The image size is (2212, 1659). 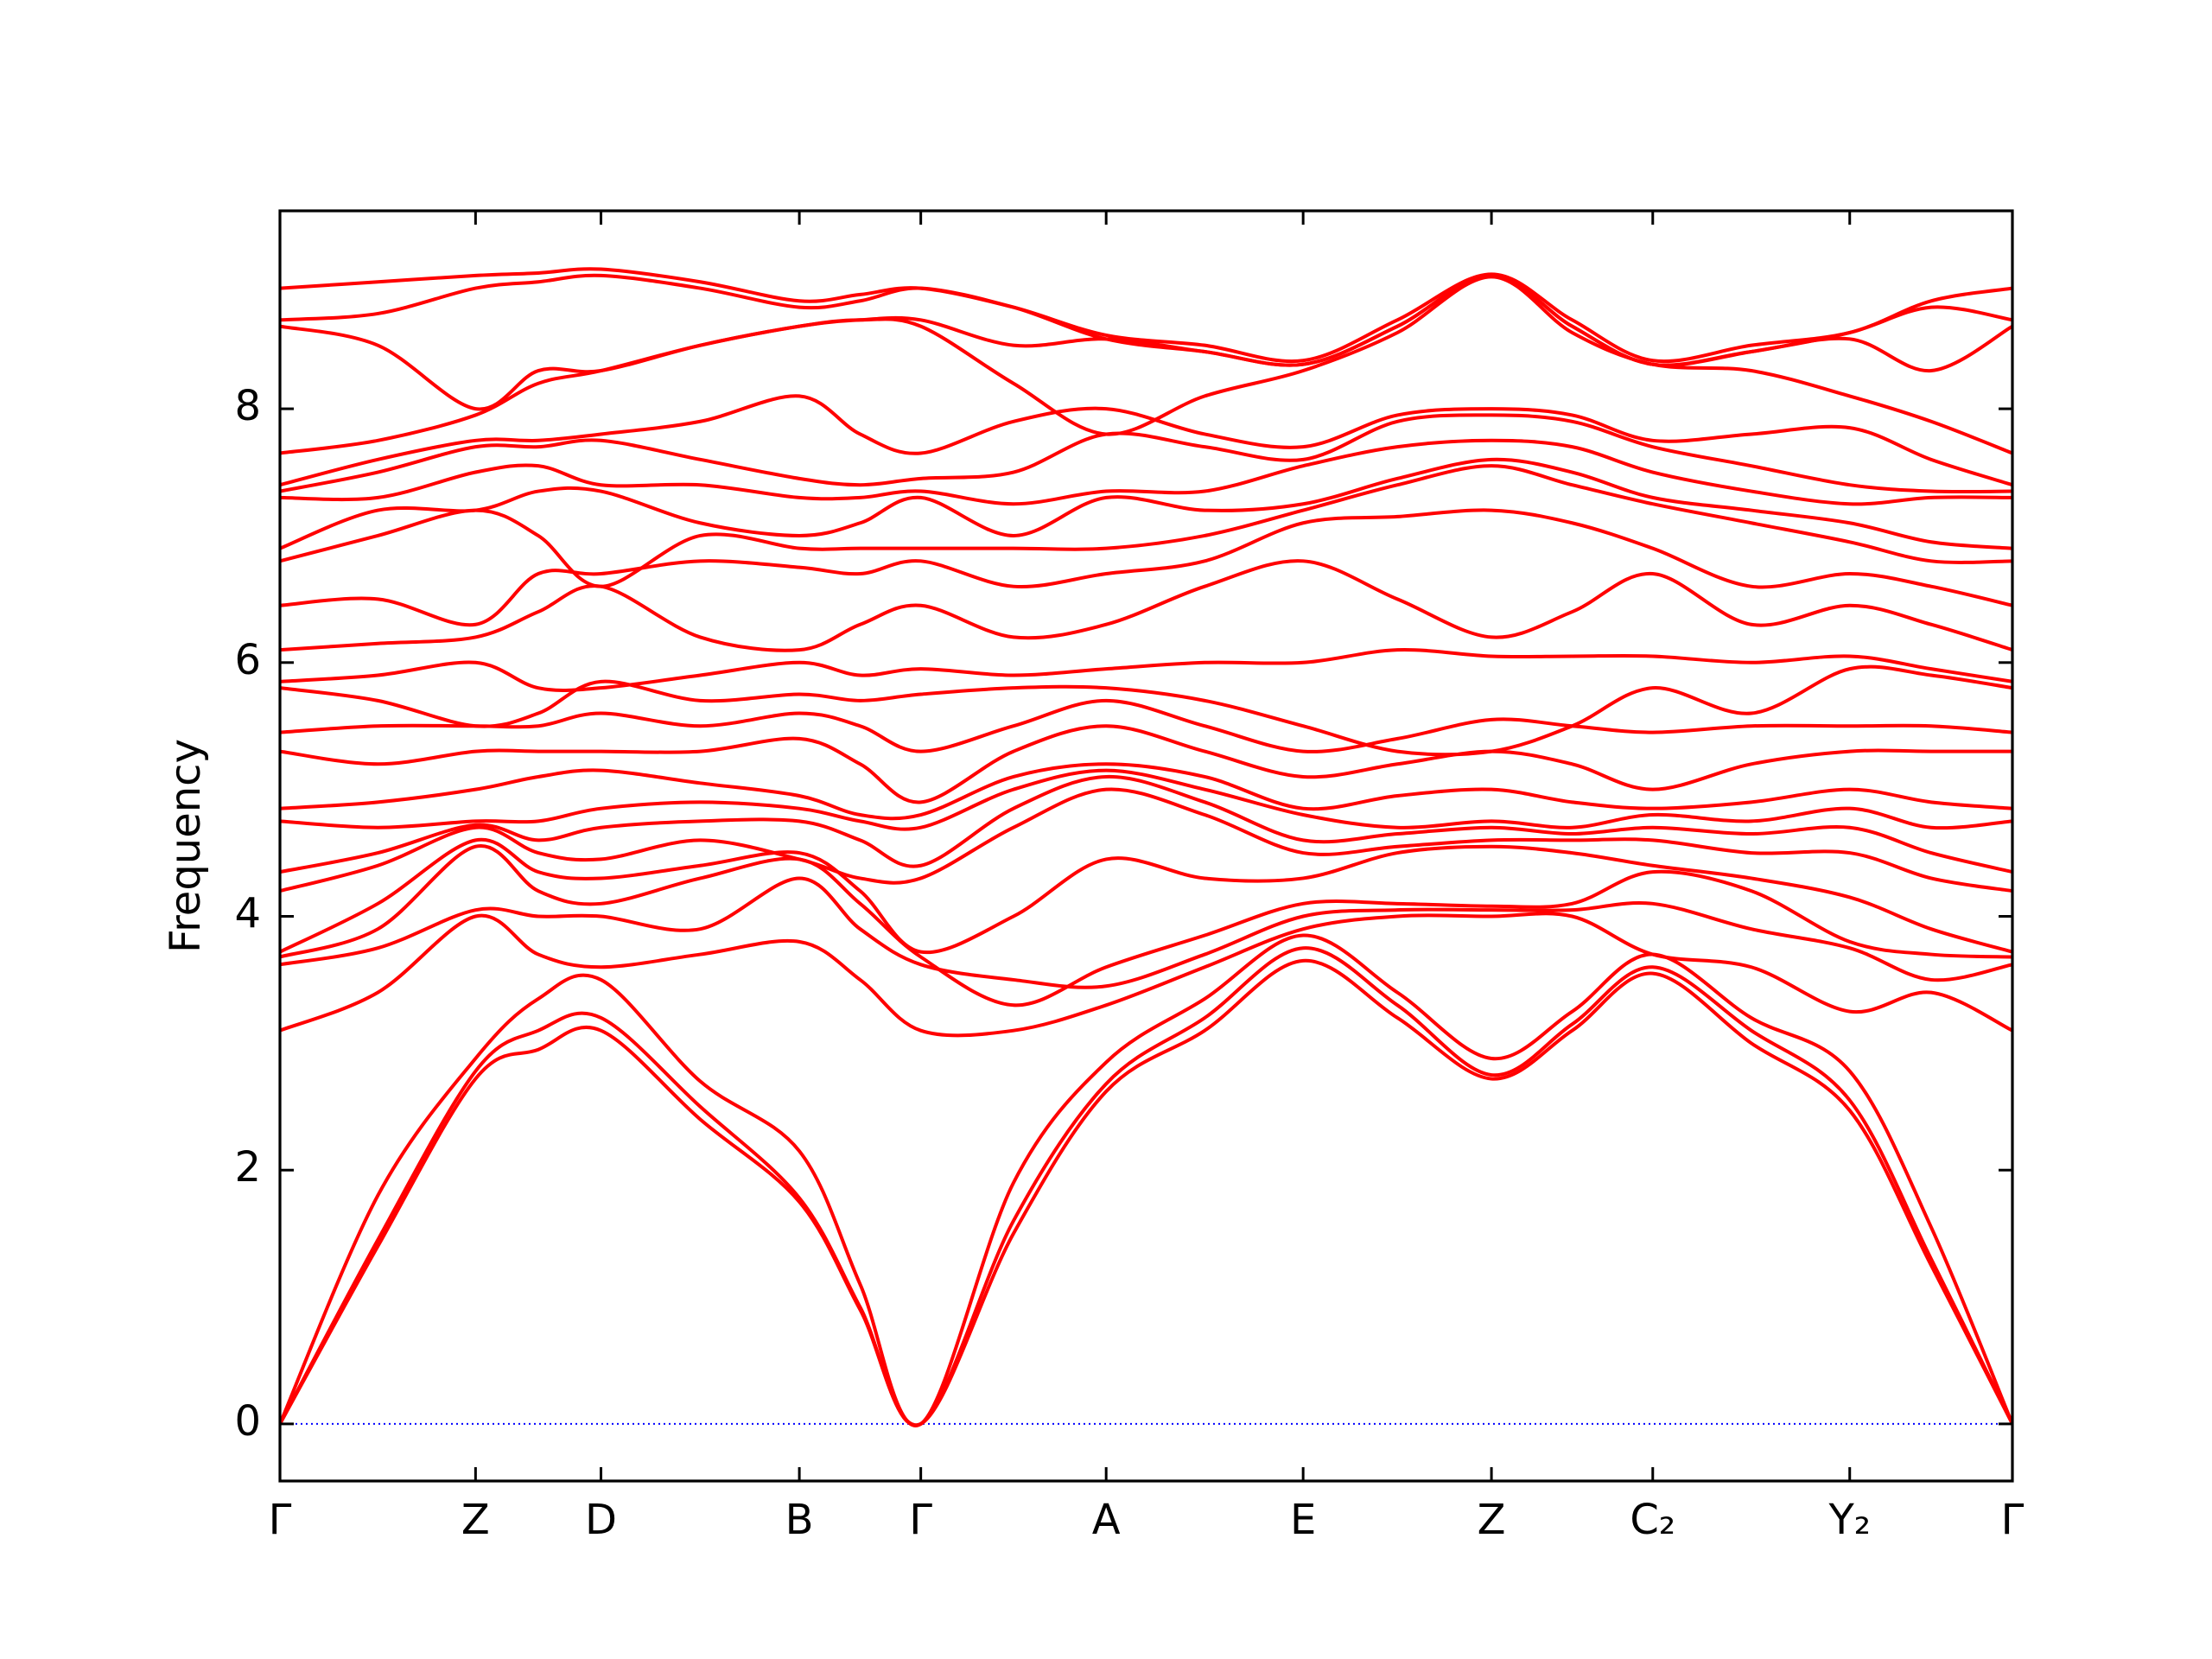 What do you see at coordinates (1652, 1520) in the screenshot?
I see `x-tick-label: C₂` at bounding box center [1652, 1520].